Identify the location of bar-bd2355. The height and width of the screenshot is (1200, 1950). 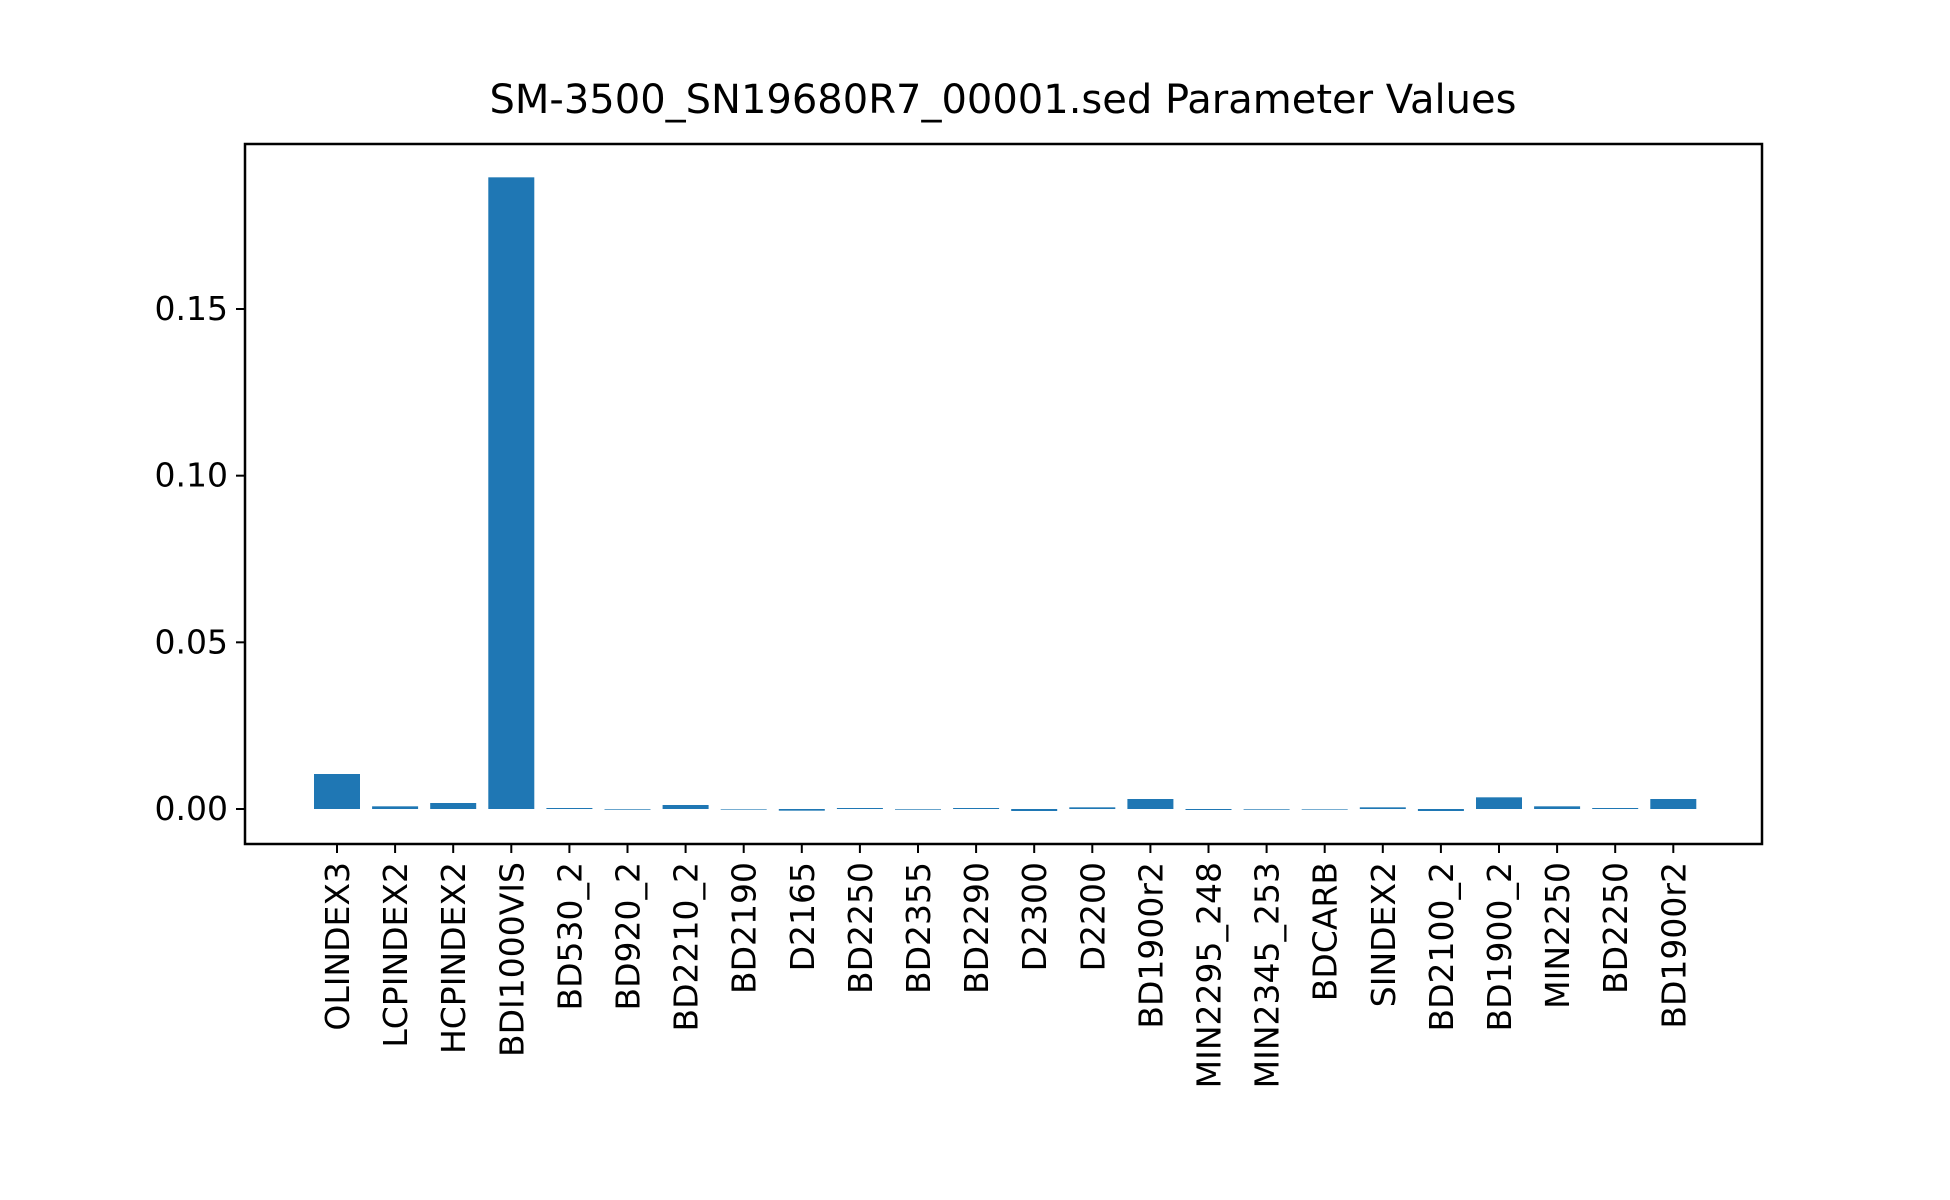
(918, 809).